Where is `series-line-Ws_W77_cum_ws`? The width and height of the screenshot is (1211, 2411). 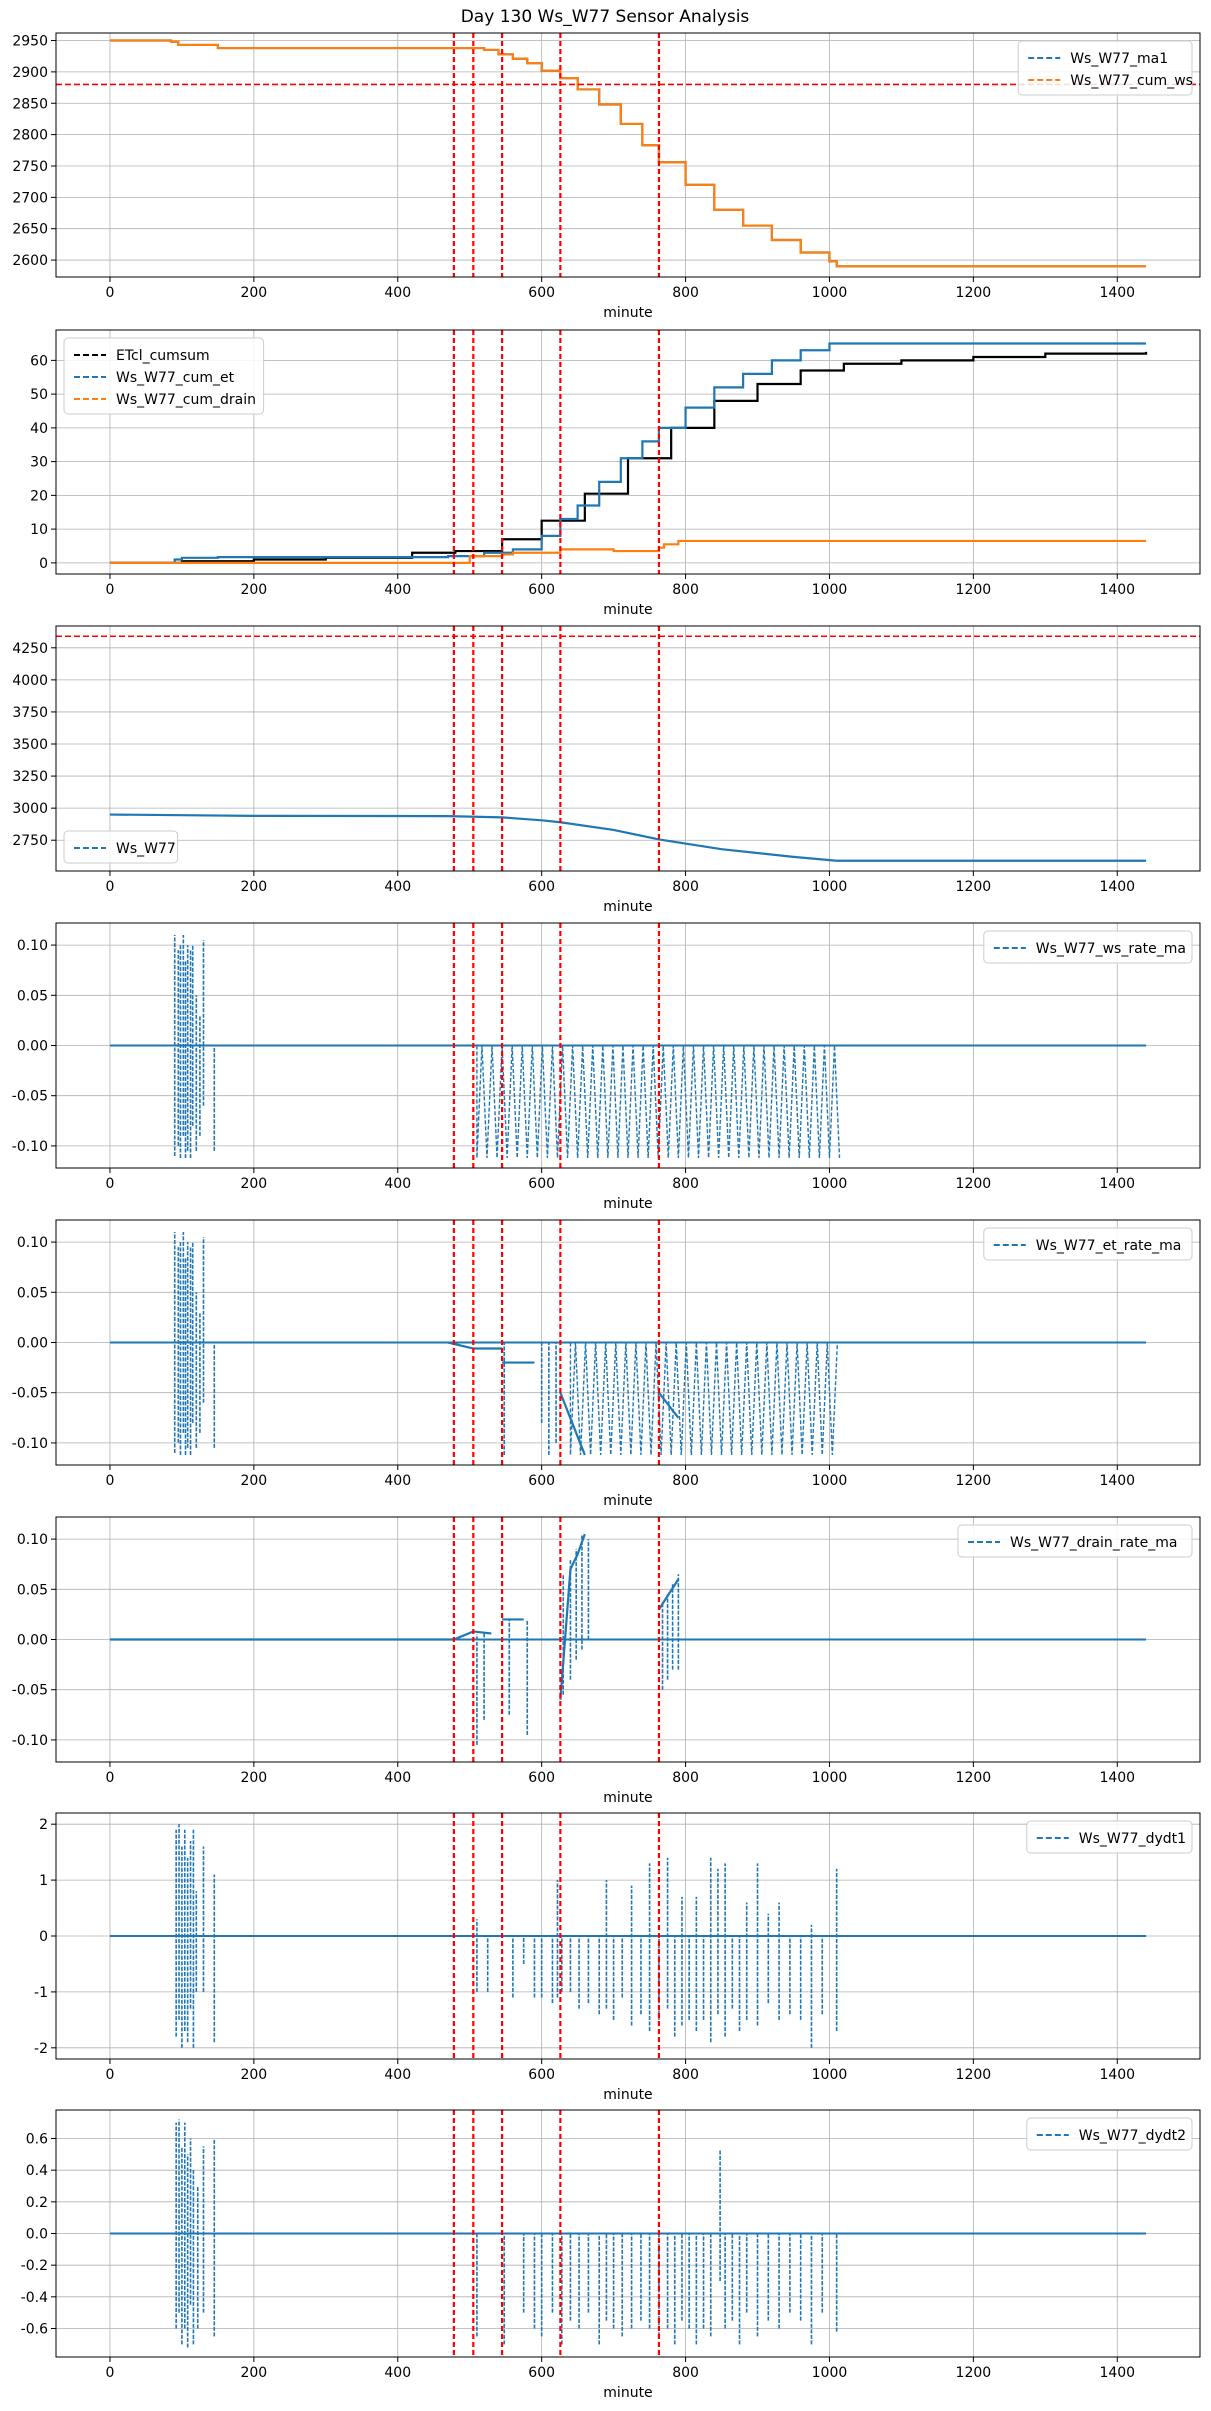 series-line-Ws_W77_cum_ws is located at coordinates (628, 153).